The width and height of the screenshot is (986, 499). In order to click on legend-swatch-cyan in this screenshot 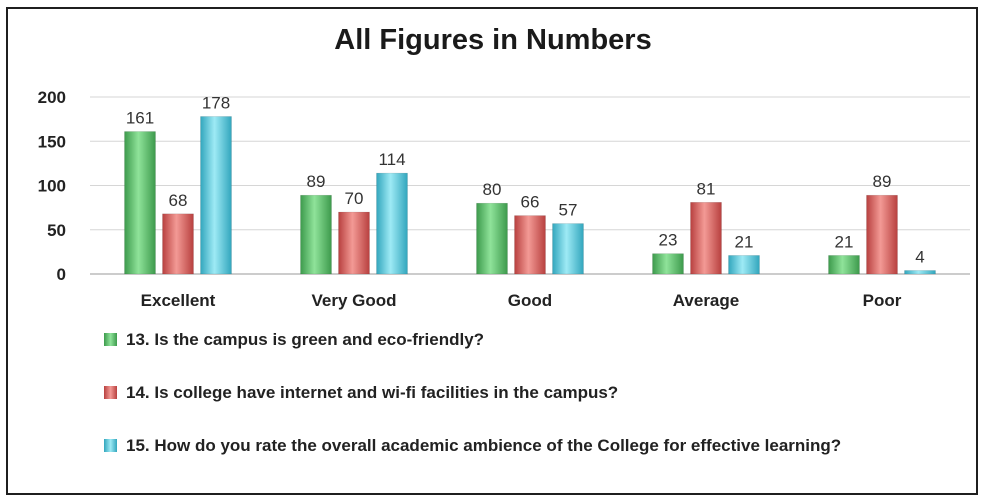, I will do `click(110, 445)`.